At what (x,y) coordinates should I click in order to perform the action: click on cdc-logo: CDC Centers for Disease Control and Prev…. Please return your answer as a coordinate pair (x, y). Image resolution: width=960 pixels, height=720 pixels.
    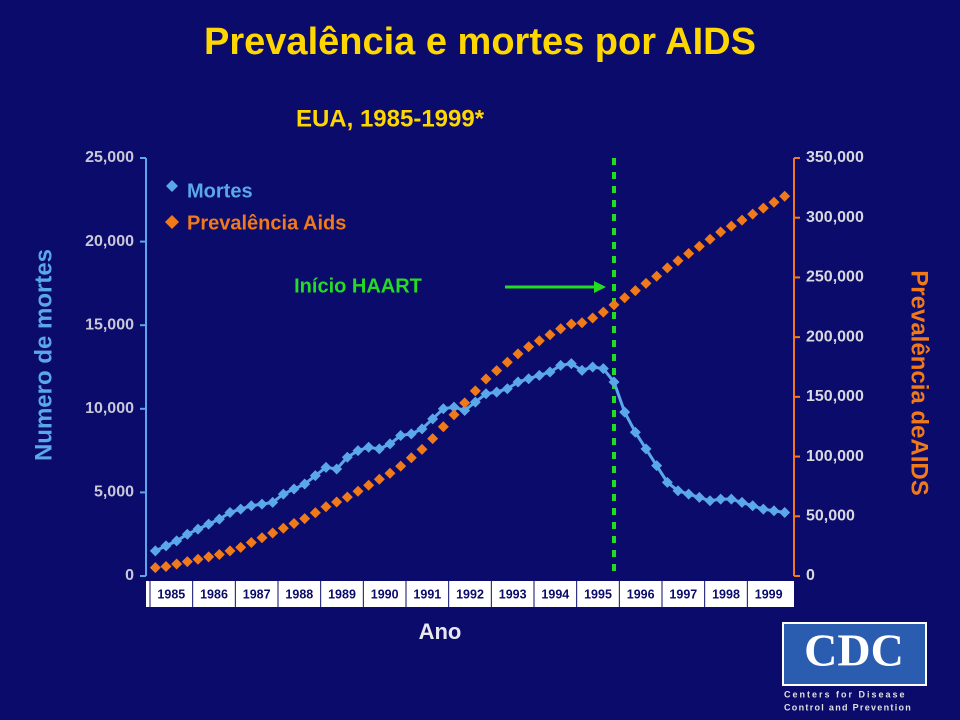
    Looking at the image, I should click on (854, 667).